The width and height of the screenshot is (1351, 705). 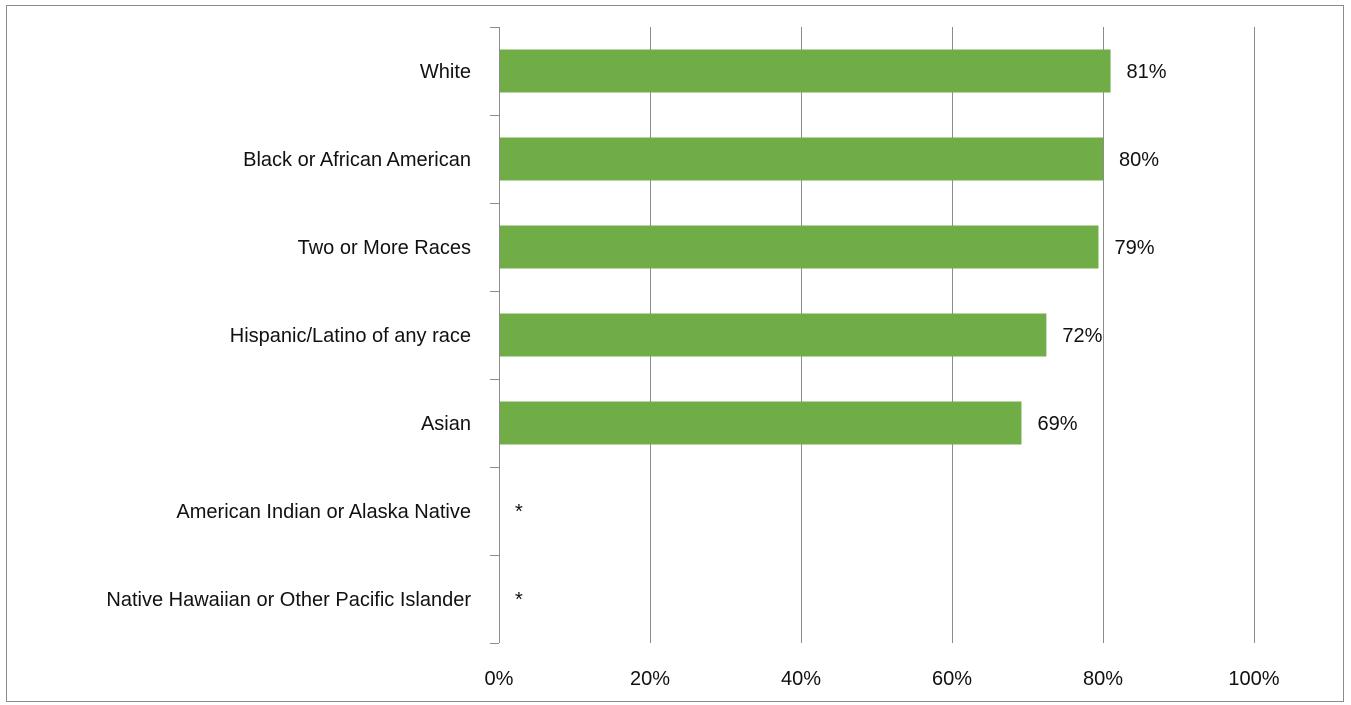 I want to click on x-tick-label: 80%, so click(x=1103, y=679).